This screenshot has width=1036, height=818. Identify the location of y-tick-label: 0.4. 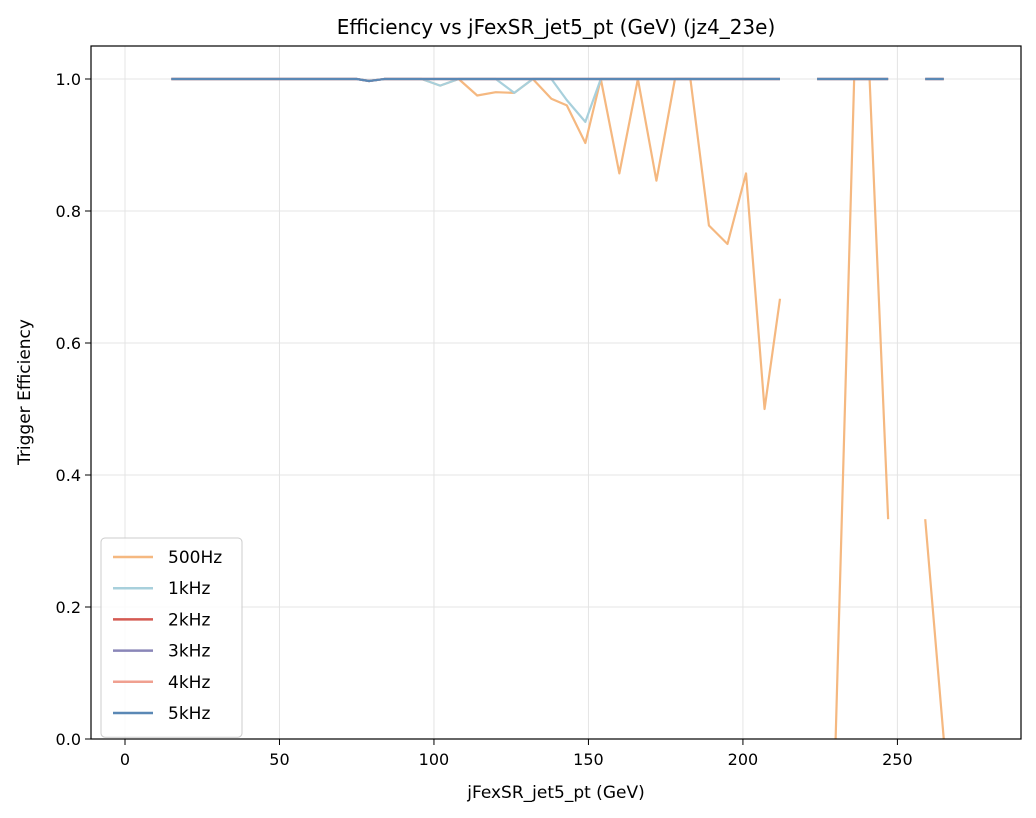
(68, 475).